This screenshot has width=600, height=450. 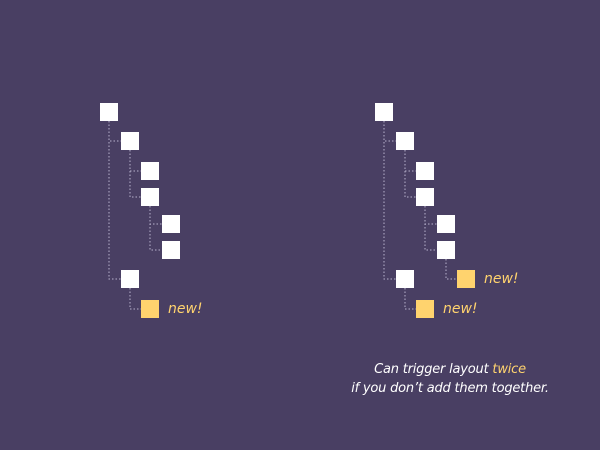 I want to click on right-tree: new! new!, so click(x=447, y=210).